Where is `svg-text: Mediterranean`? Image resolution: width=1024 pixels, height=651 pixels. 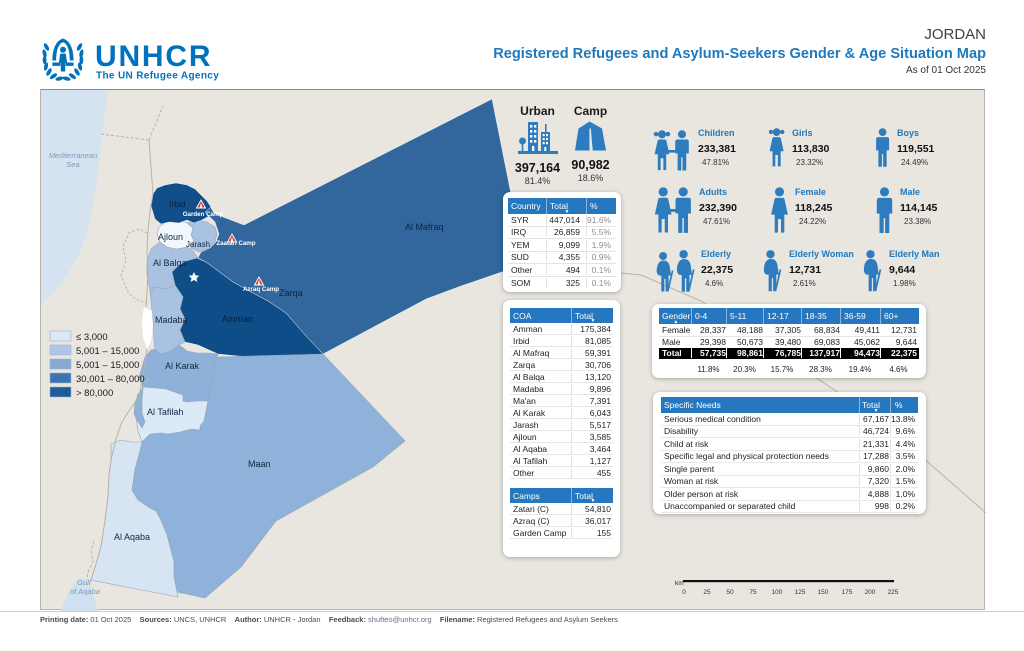
svg-text: Mediterranean is located at coordinates (73, 155).